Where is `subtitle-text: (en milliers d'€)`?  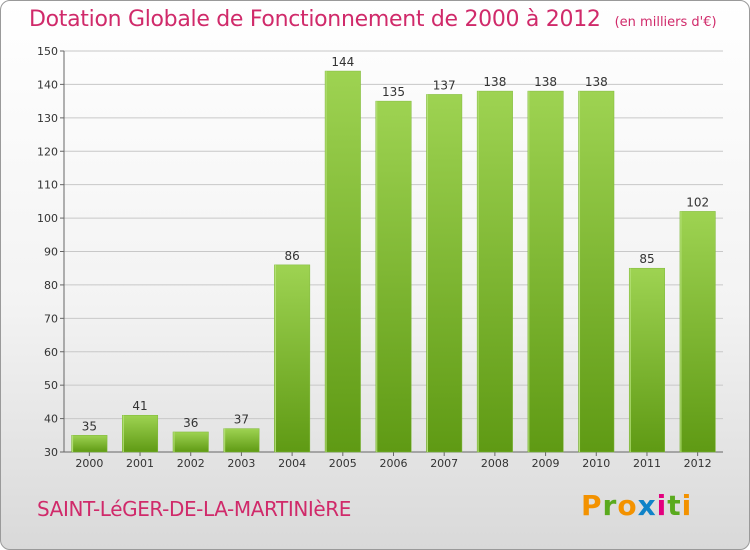
subtitle-text: (en milliers d'€) is located at coordinates (665, 22).